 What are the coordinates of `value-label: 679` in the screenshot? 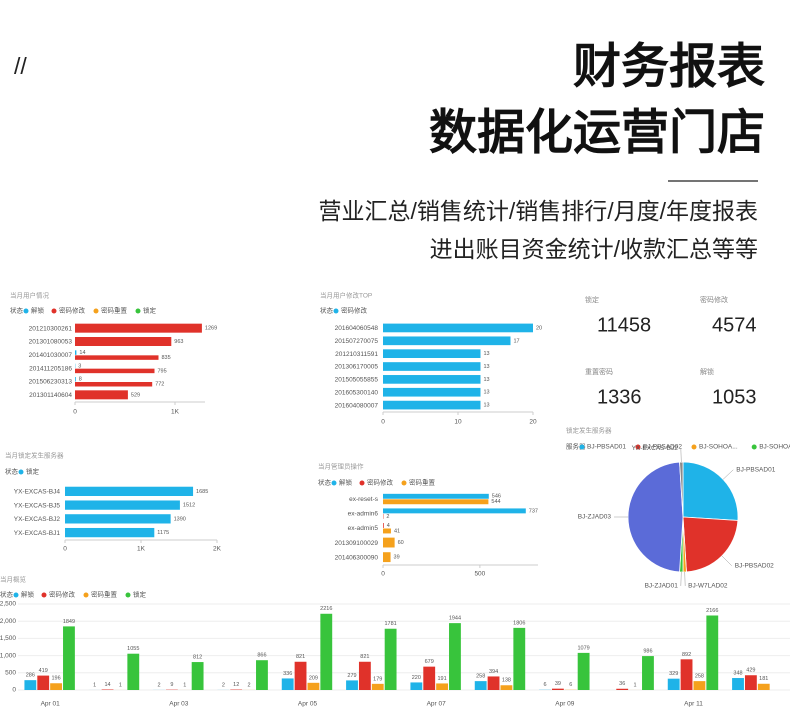 It's located at (429, 662).